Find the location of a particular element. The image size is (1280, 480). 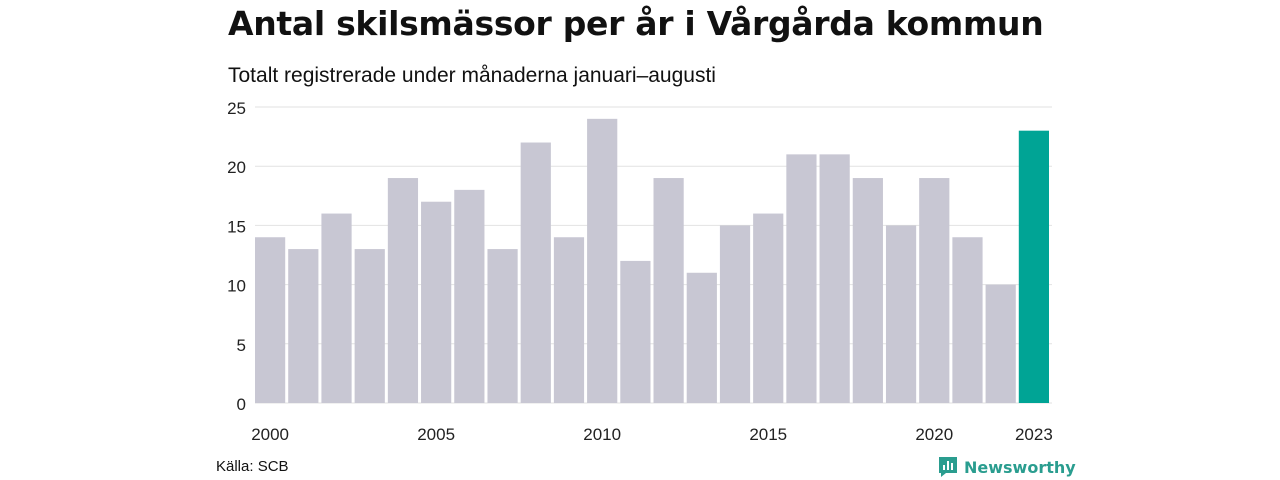

y-tick-label: 5 is located at coordinates (241, 345).